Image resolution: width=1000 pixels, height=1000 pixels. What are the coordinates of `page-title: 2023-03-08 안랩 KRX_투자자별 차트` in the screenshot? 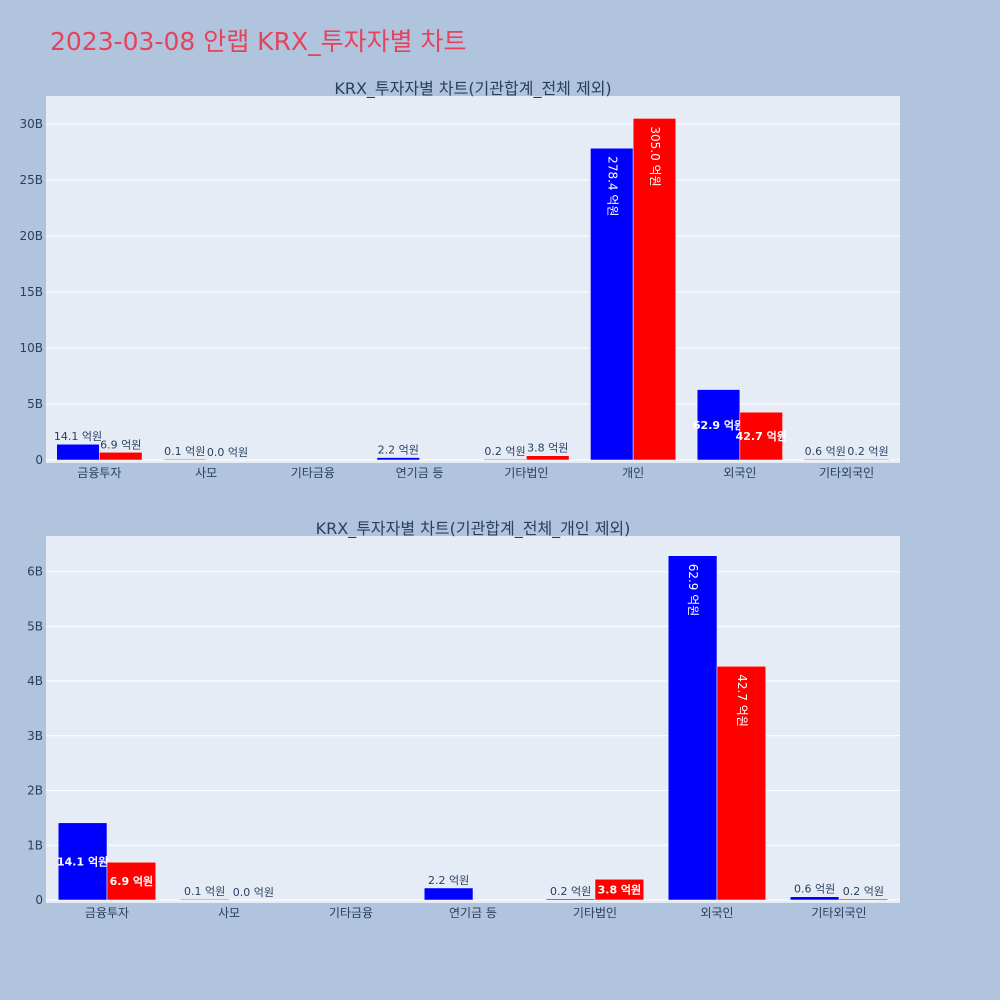 It's located at (258, 41).